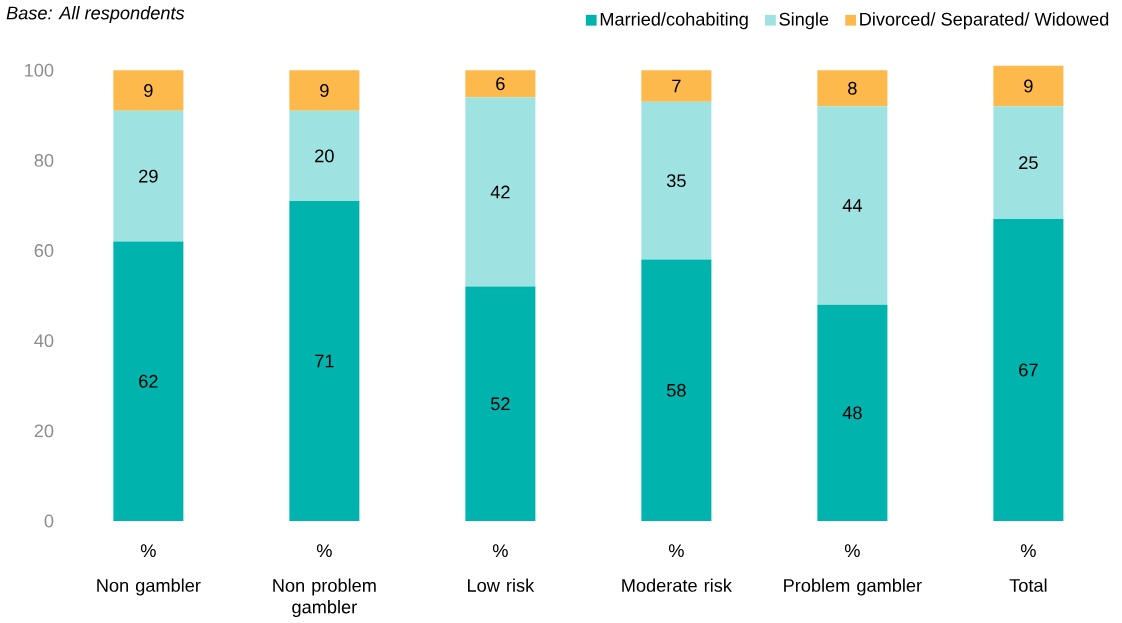 The image size is (1122, 623). I want to click on x-tick-label: Problem gambler, so click(853, 587).